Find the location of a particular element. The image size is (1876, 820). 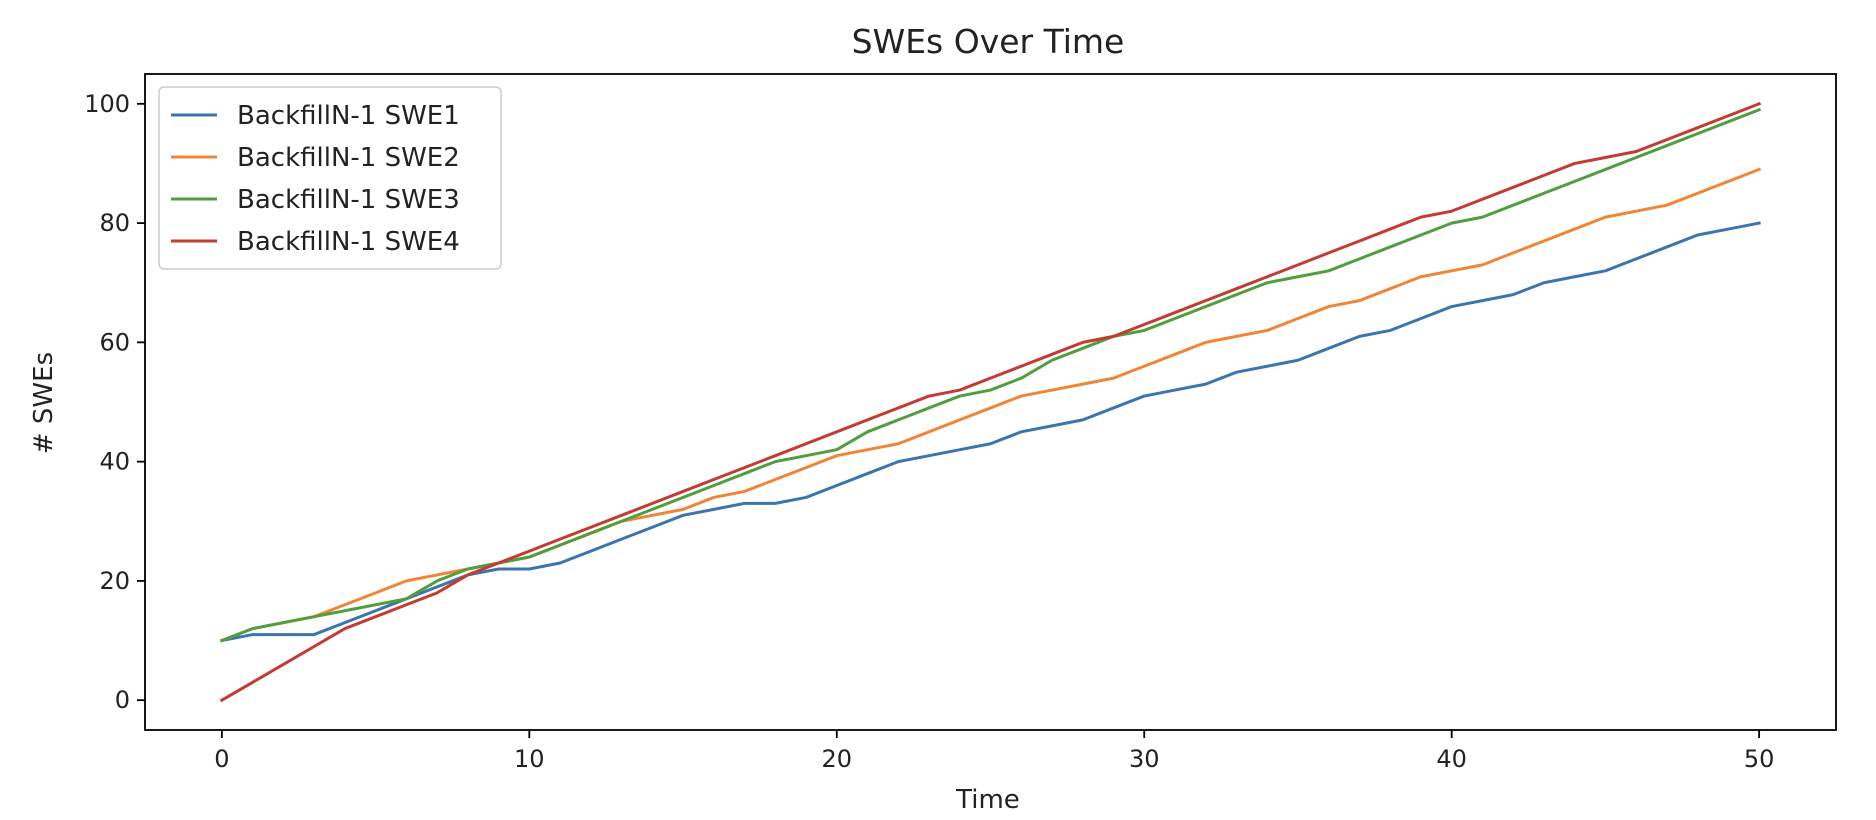

x-tick-label: 0 is located at coordinates (221, 759).